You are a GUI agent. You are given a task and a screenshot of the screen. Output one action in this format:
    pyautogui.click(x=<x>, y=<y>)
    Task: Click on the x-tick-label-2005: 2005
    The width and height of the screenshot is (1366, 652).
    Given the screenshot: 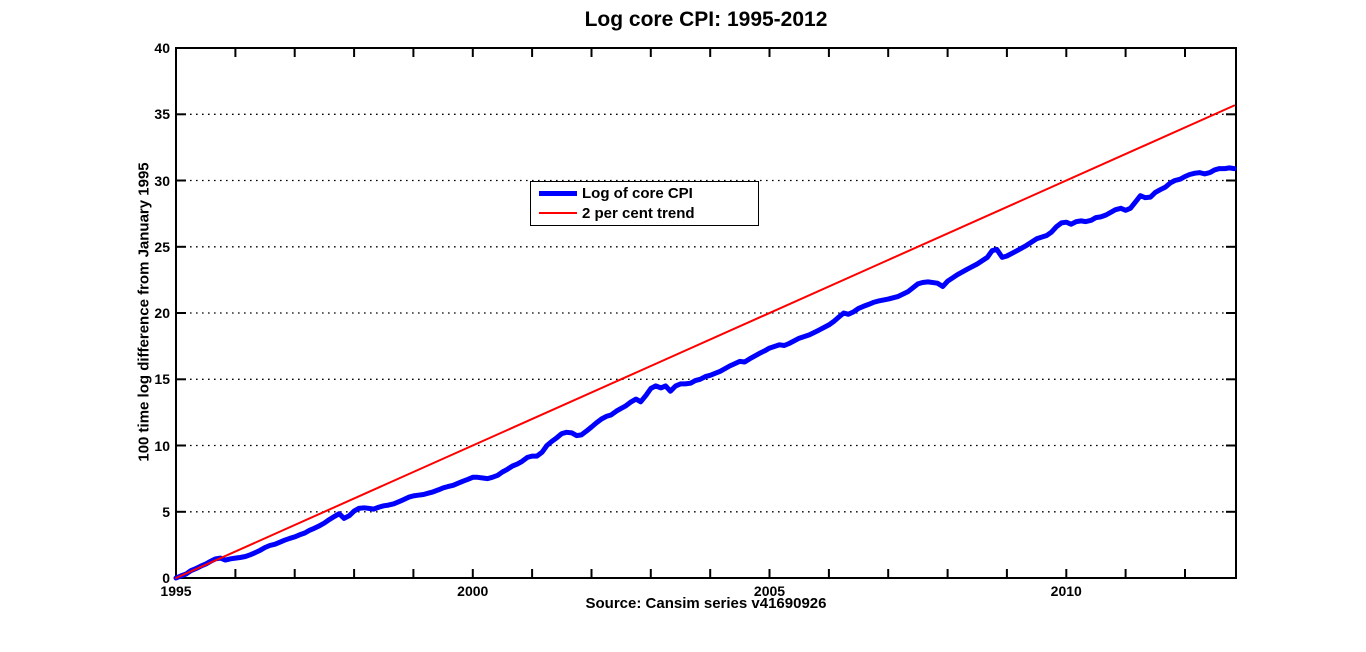 What is the action you would take?
    pyautogui.click(x=769, y=591)
    